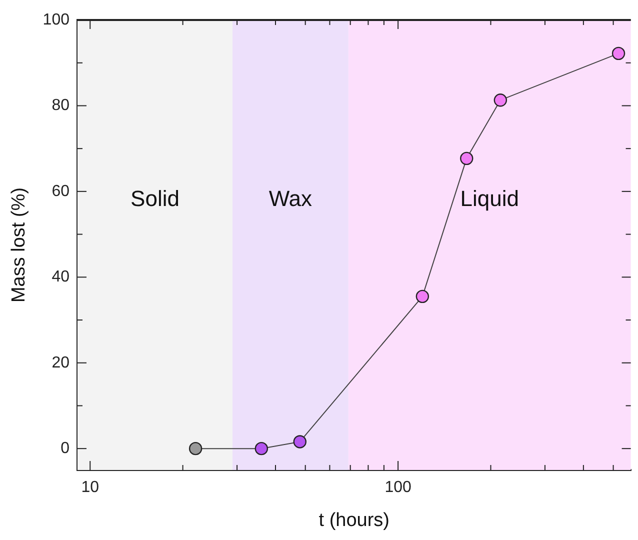  Describe the element at coordinates (61, 105) in the screenshot. I see `y-tick-label: 80` at that location.